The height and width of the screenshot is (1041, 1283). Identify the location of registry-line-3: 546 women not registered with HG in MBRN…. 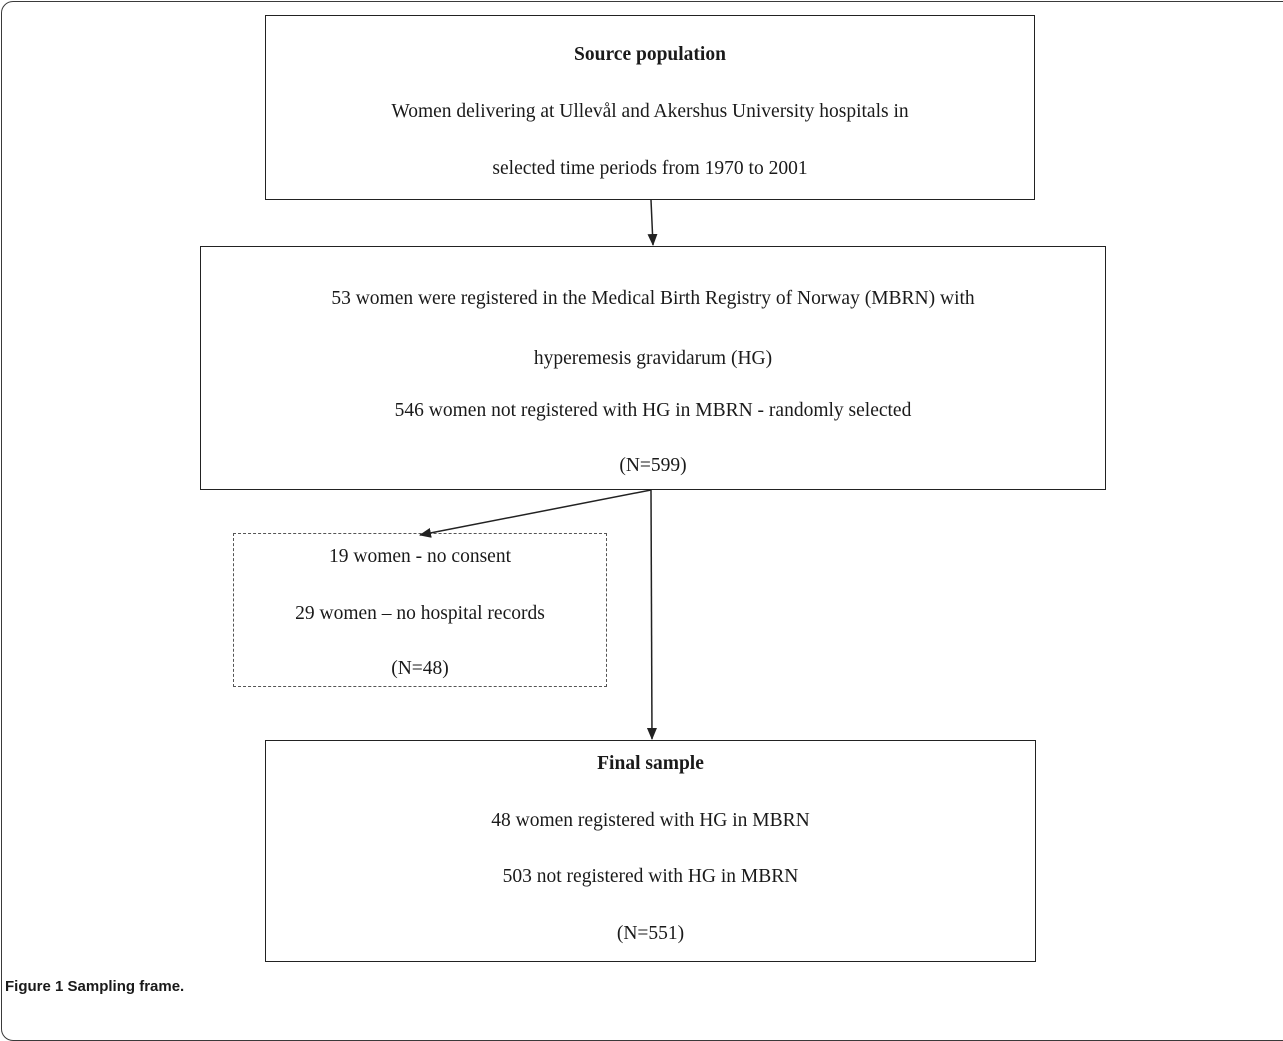
(653, 410).